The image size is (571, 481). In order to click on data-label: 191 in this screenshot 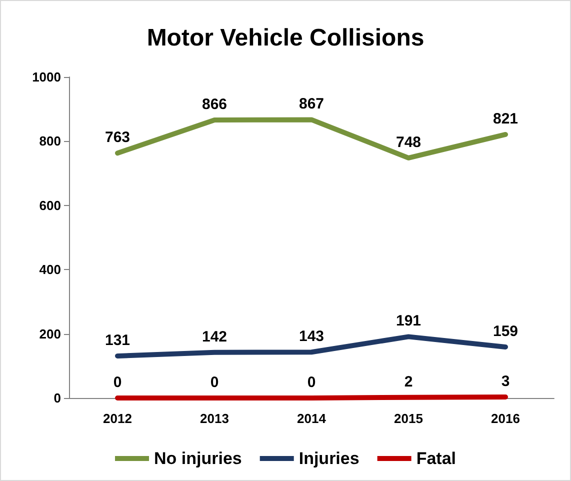, I will do `click(409, 321)`.